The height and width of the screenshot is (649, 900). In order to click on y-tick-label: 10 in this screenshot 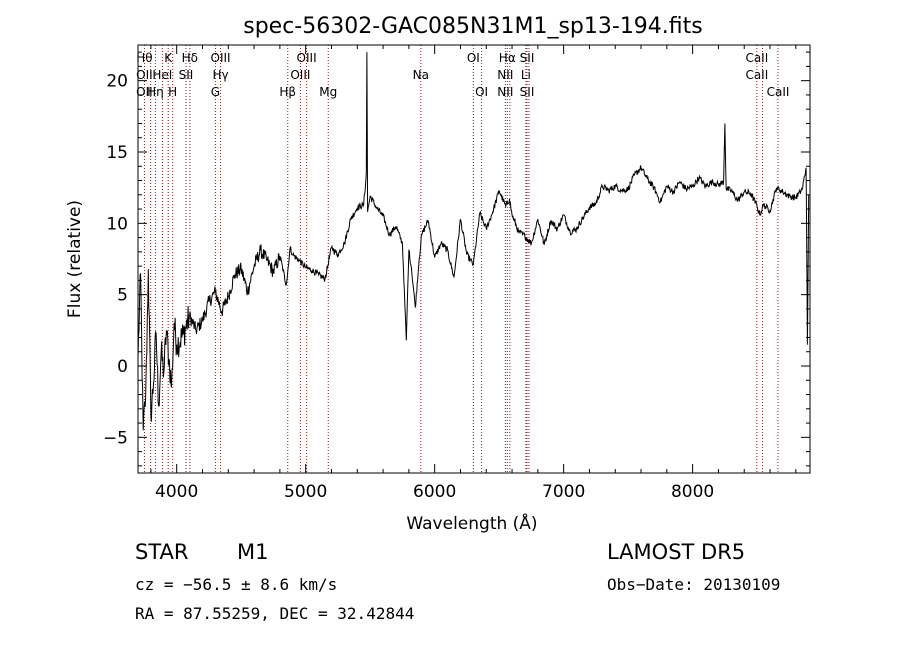, I will do `click(117, 224)`.